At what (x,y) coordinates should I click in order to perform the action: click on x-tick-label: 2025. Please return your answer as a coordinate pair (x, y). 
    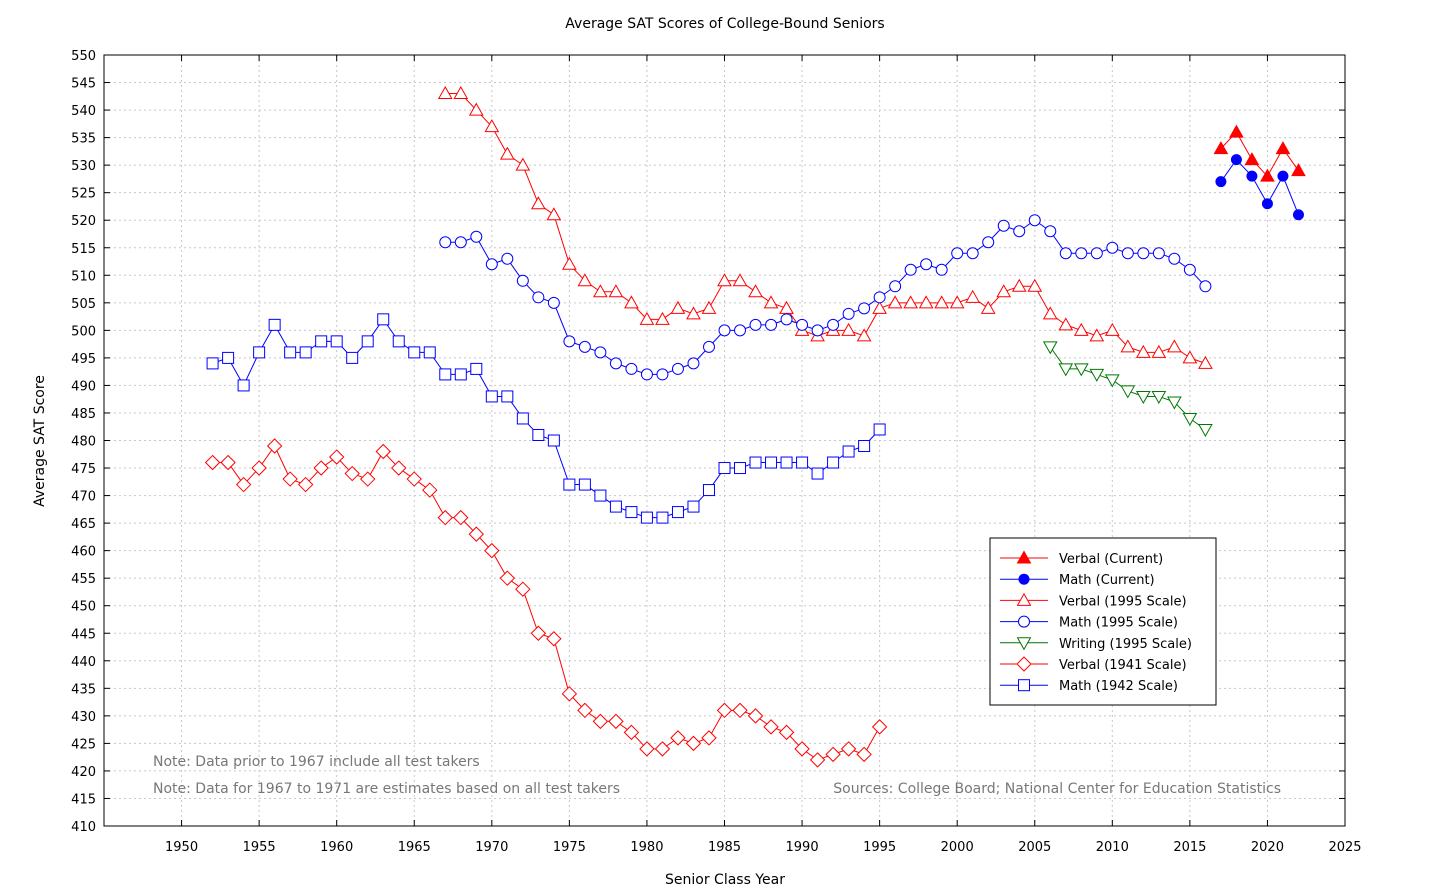
    Looking at the image, I should click on (1344, 847).